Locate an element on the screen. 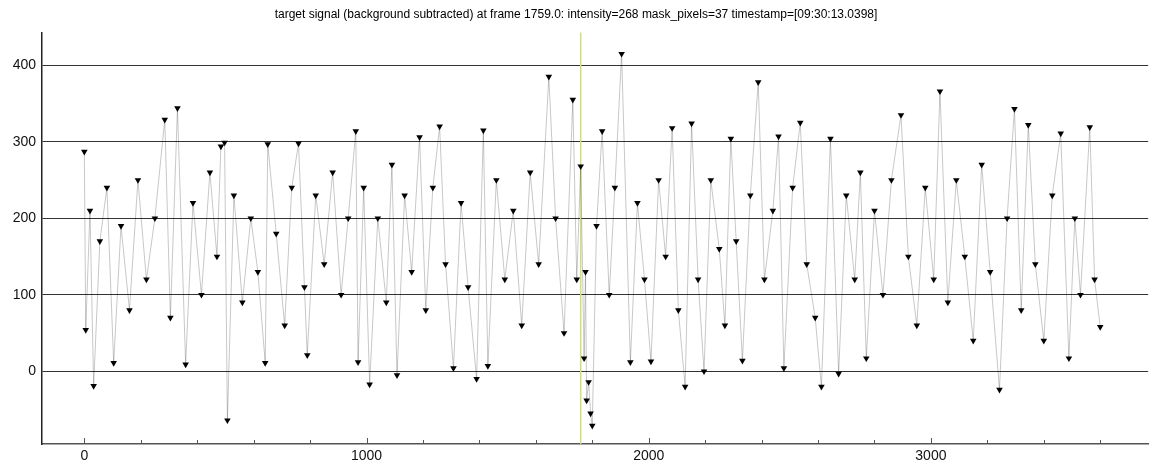 The image size is (1152, 468). x-tick-label: 2000 is located at coordinates (649, 455).